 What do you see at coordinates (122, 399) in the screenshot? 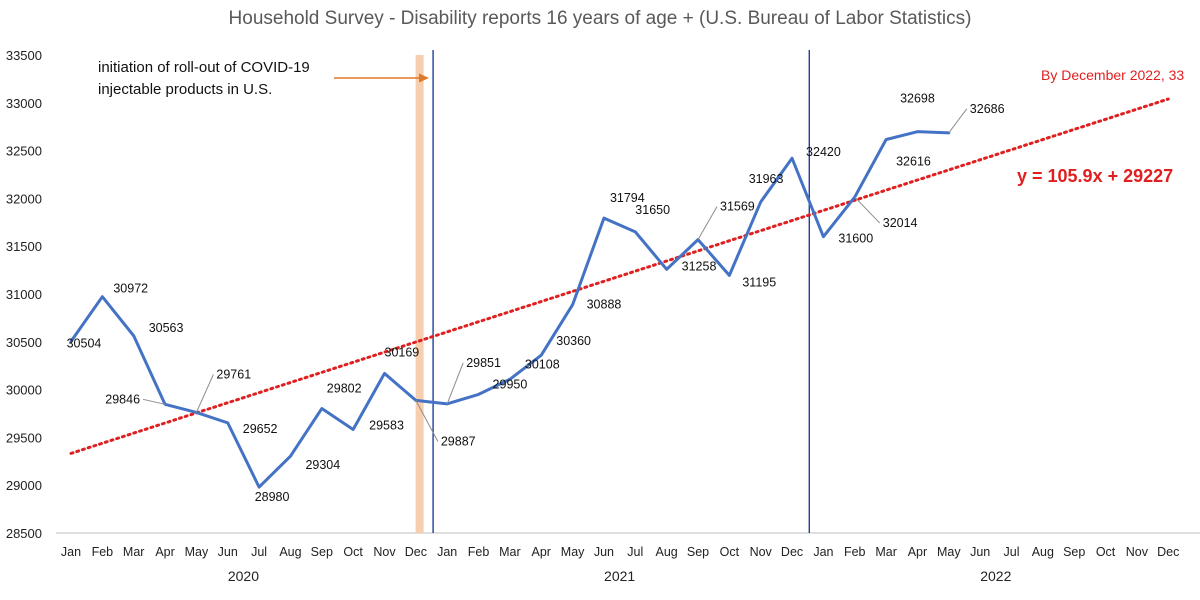
I see `data-label: 29846` at bounding box center [122, 399].